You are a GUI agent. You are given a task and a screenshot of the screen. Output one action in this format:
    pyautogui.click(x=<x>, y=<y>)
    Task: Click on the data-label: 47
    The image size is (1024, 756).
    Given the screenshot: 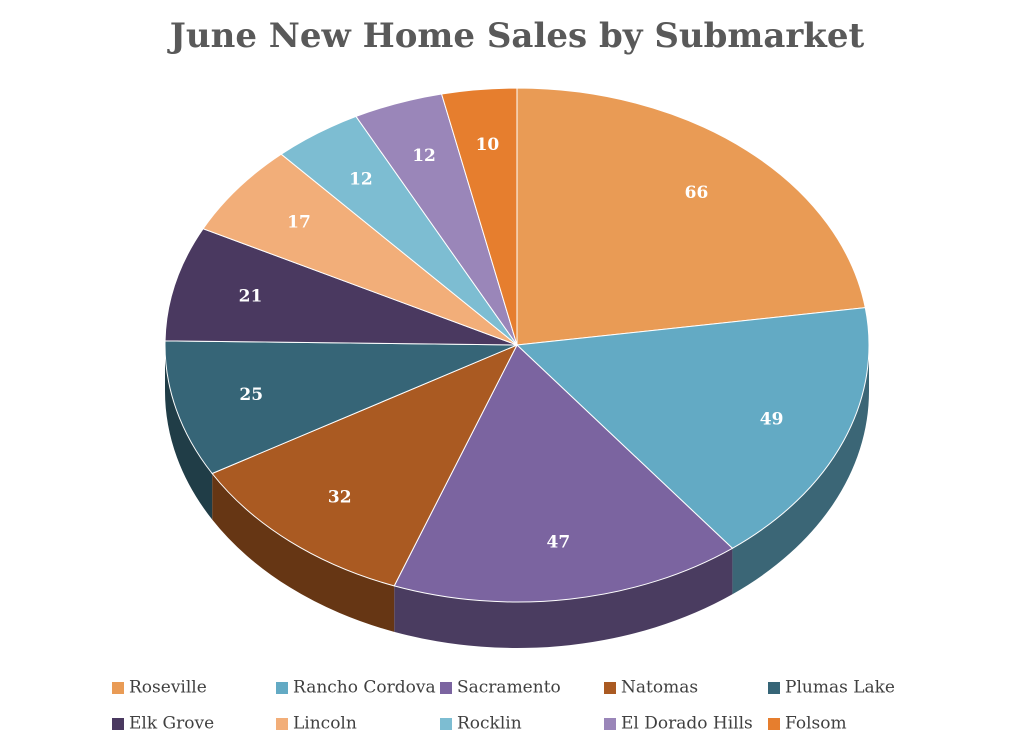 What is the action you would take?
    pyautogui.click(x=559, y=543)
    